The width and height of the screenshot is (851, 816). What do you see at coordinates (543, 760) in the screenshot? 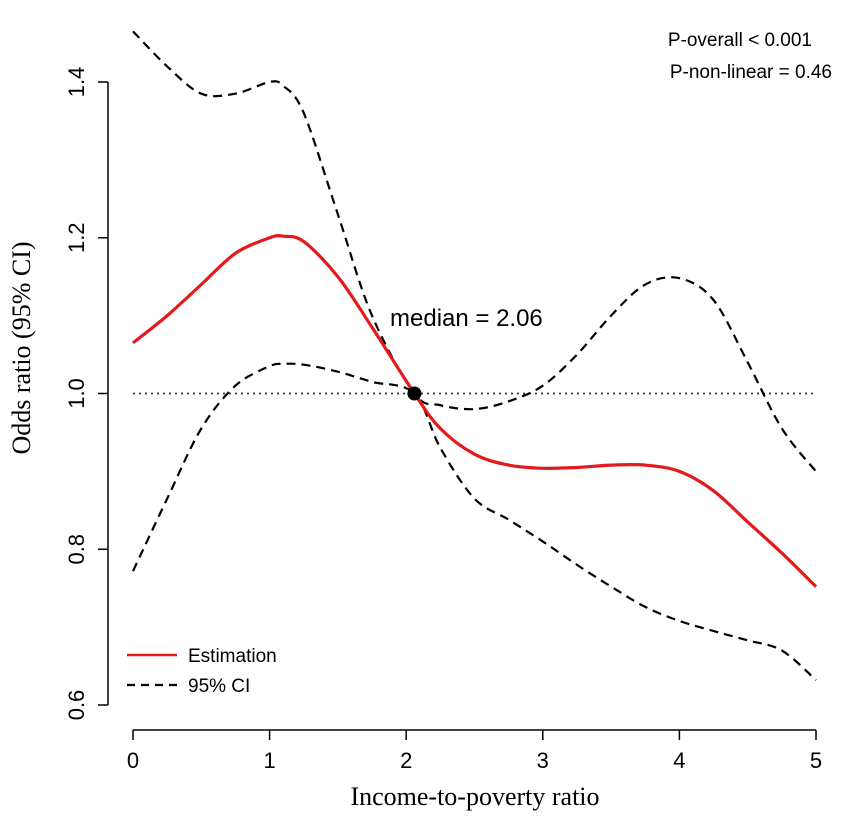
I see `x-tick-label: 3` at bounding box center [543, 760].